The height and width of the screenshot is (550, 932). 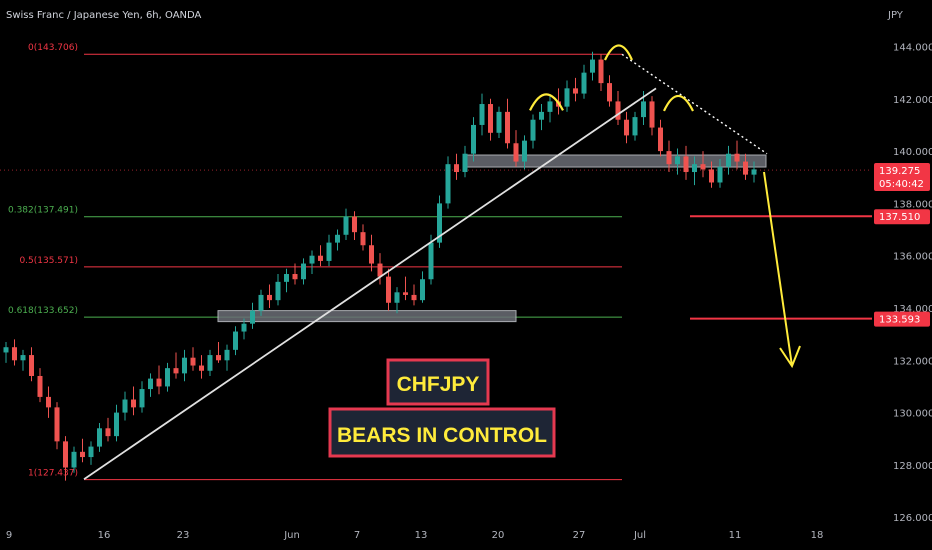 I want to click on y-tick-label: 136.000, so click(x=912, y=257).